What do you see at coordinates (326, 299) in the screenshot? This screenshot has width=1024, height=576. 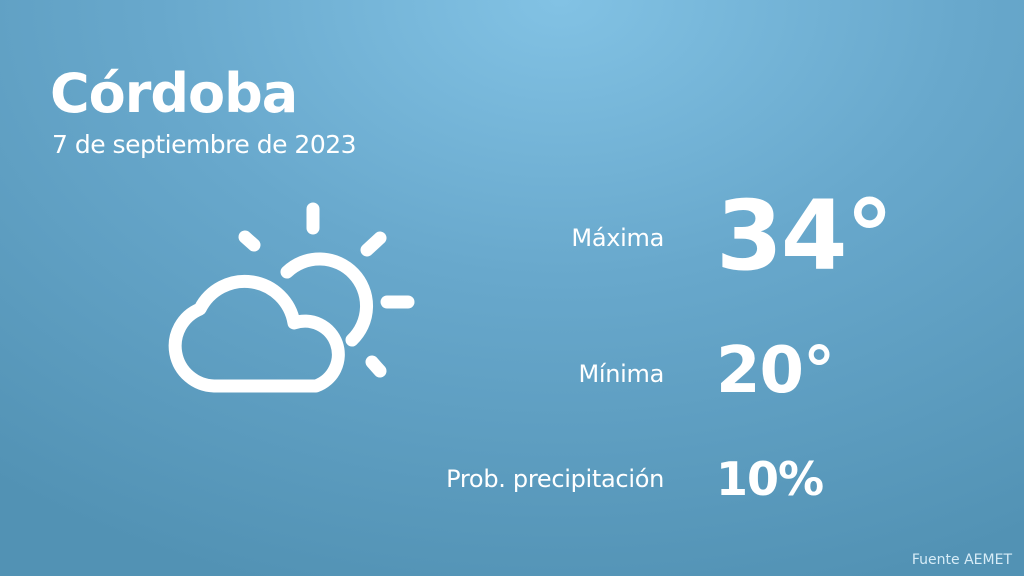 I see `sun-arc` at bounding box center [326, 299].